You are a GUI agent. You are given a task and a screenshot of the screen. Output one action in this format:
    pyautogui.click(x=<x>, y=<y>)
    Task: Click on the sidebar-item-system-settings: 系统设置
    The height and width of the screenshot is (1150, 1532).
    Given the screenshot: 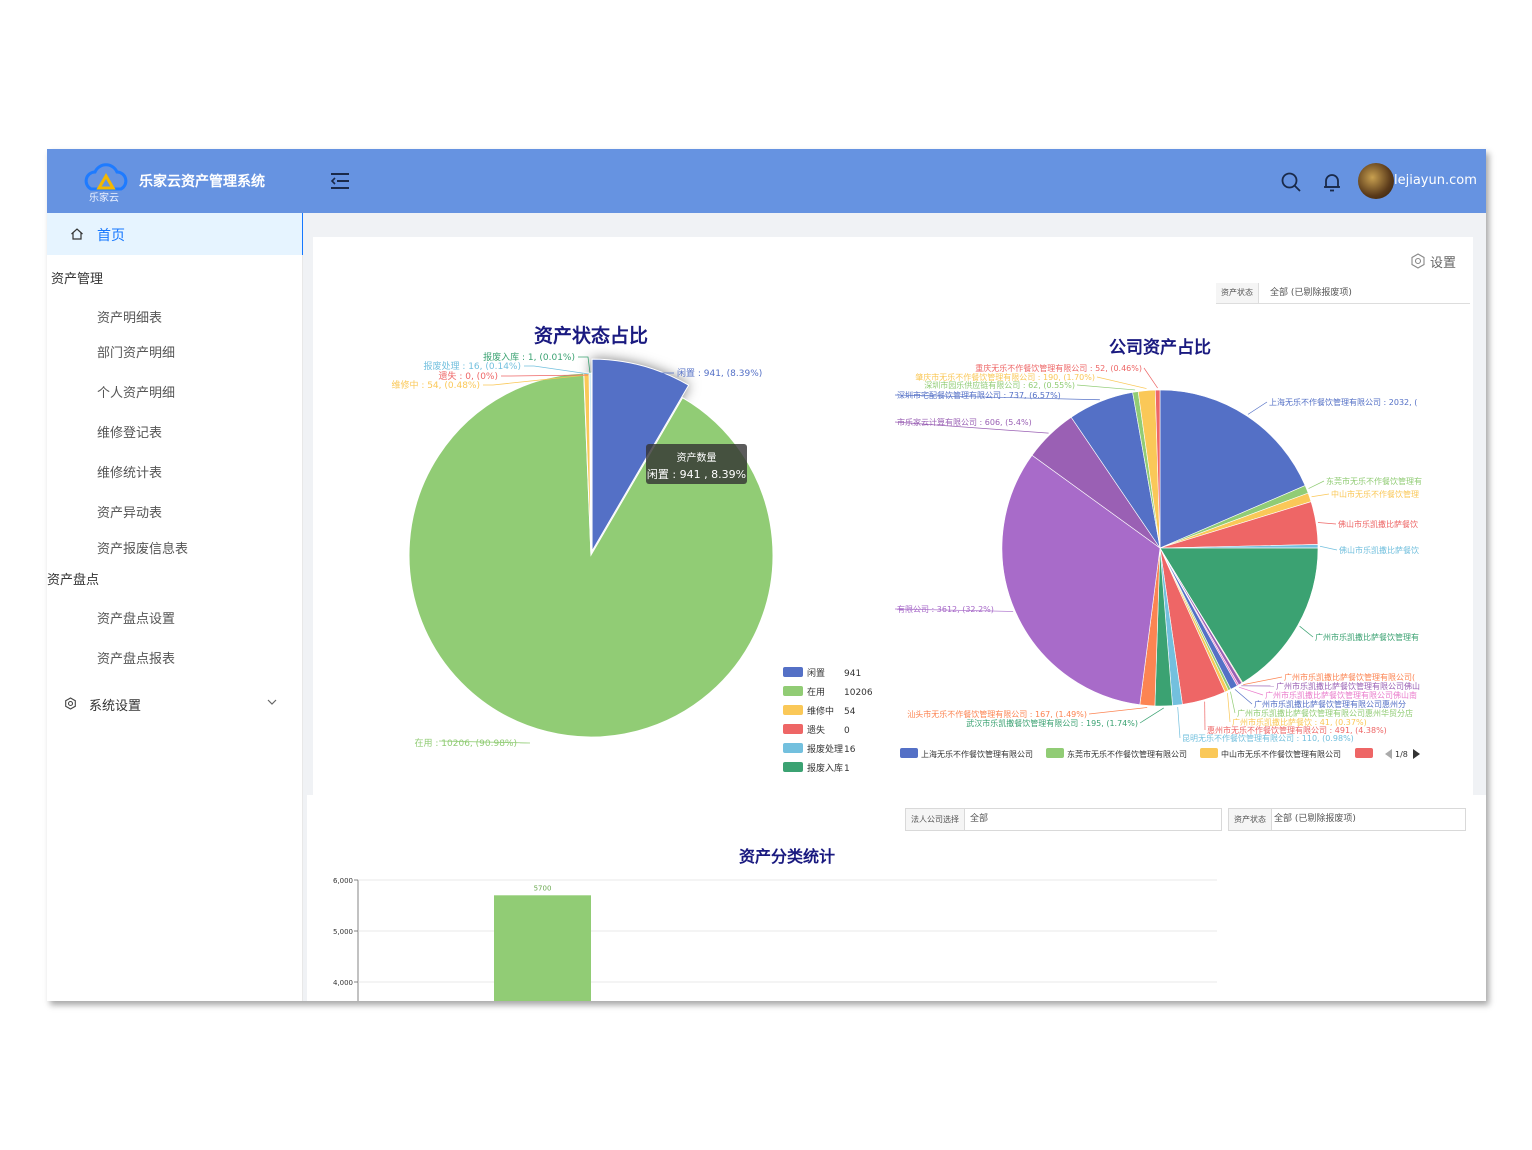 What is the action you would take?
    pyautogui.click(x=174, y=704)
    